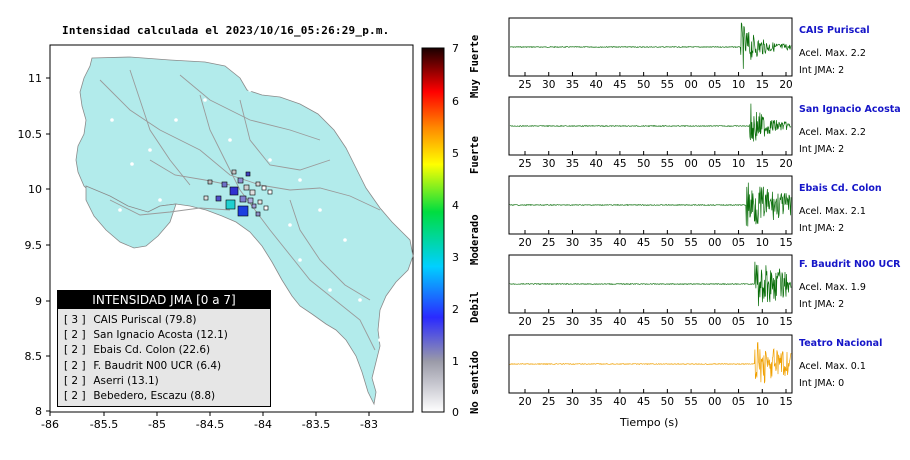 The width and height of the screenshot is (910, 460). Describe the element at coordinates (238, 193) in the screenshot. I see `station-squares` at that location.